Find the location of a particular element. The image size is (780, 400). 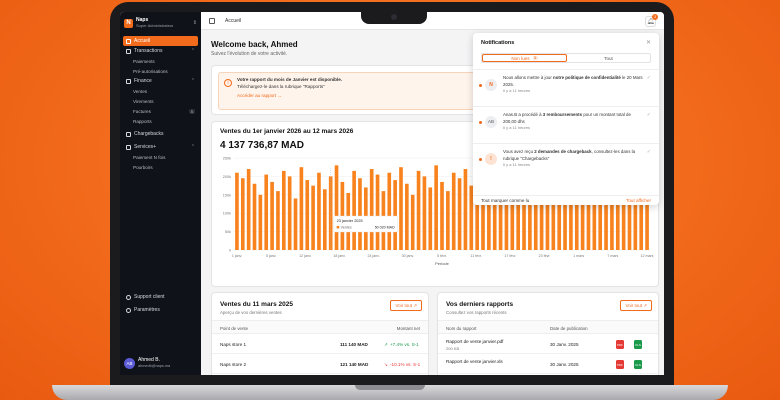

sidebar-item-parametres: Paramètres is located at coordinates (160, 310).